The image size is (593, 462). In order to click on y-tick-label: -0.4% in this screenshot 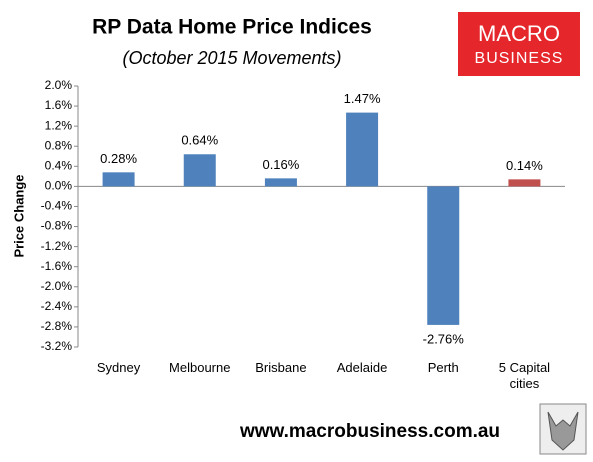, I will do `click(57, 206)`.